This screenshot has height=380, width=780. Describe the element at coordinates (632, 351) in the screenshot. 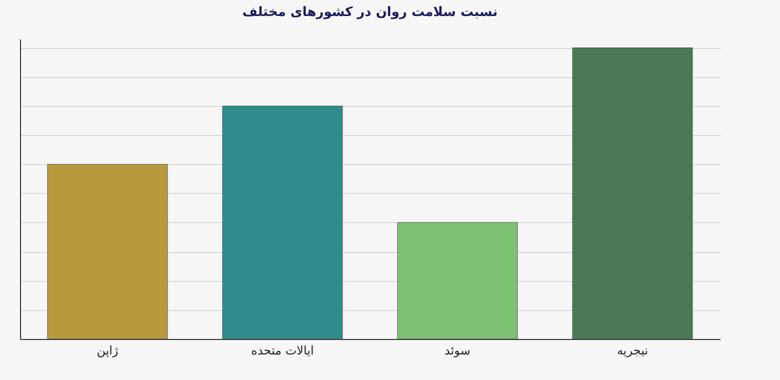

I see `x-tick-label: نیجریه` at that location.